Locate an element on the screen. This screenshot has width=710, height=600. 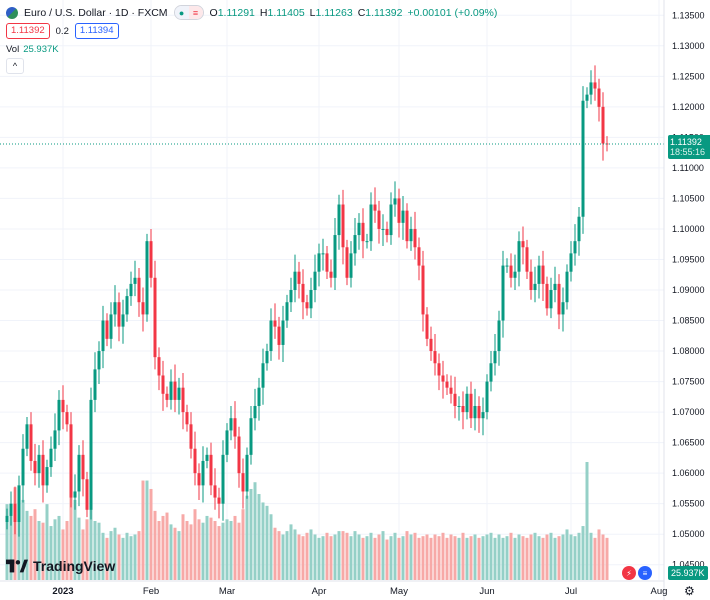
buy-price-button: 1.11394 is located at coordinates (96, 31).